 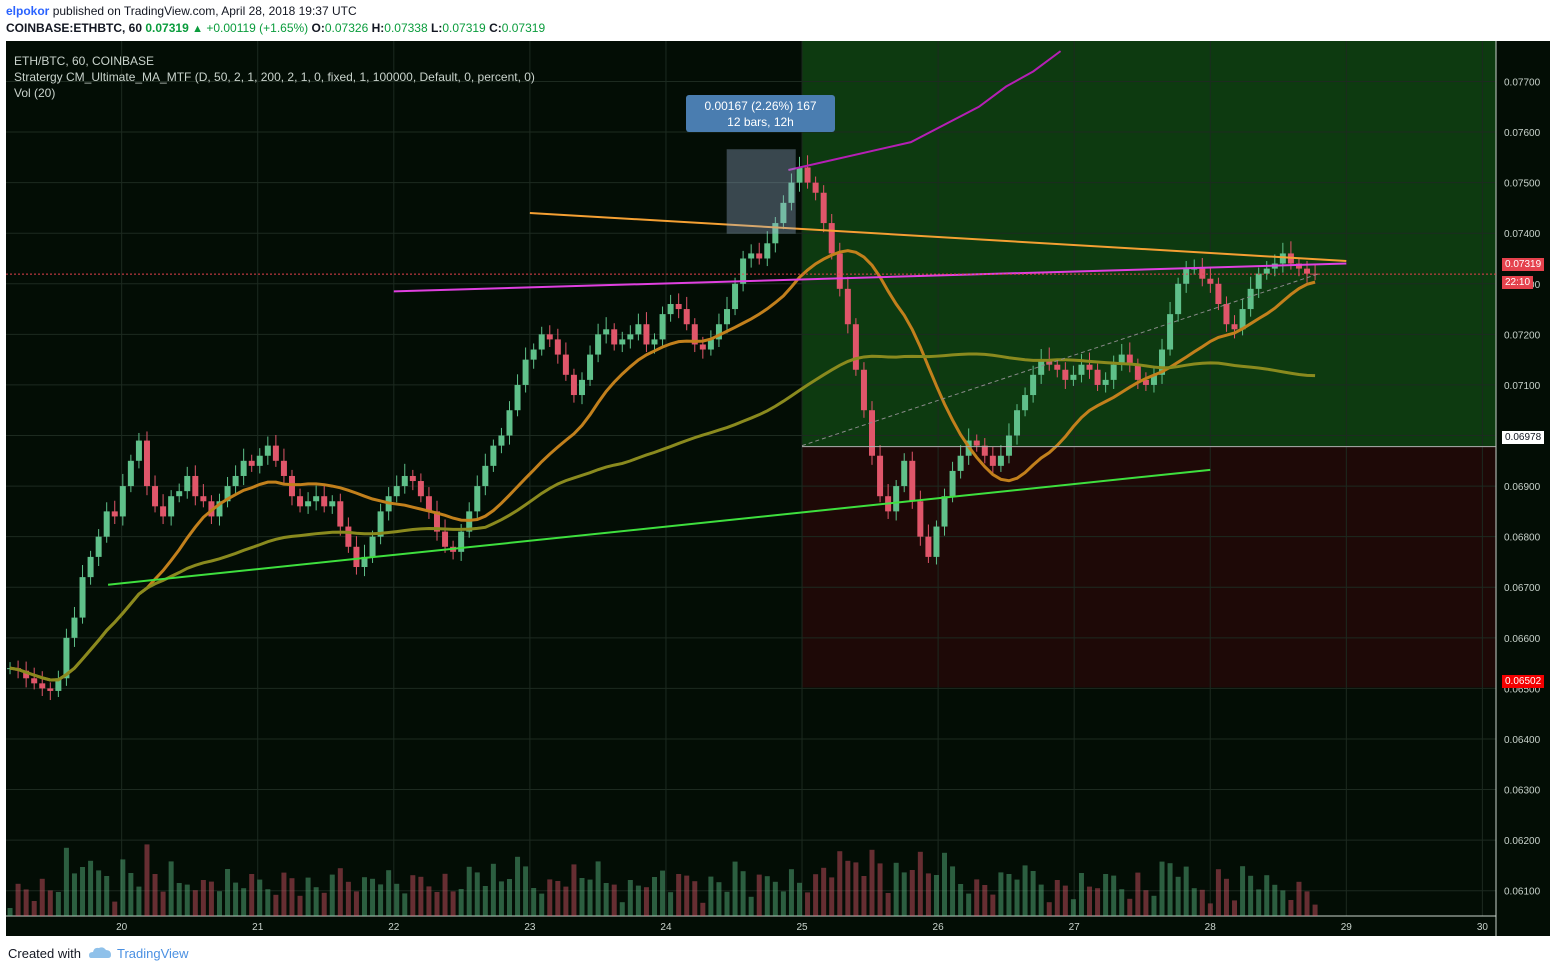 What do you see at coordinates (1523, 681) in the screenshot?
I see `stop-bottom-label: 0.06502` at bounding box center [1523, 681].